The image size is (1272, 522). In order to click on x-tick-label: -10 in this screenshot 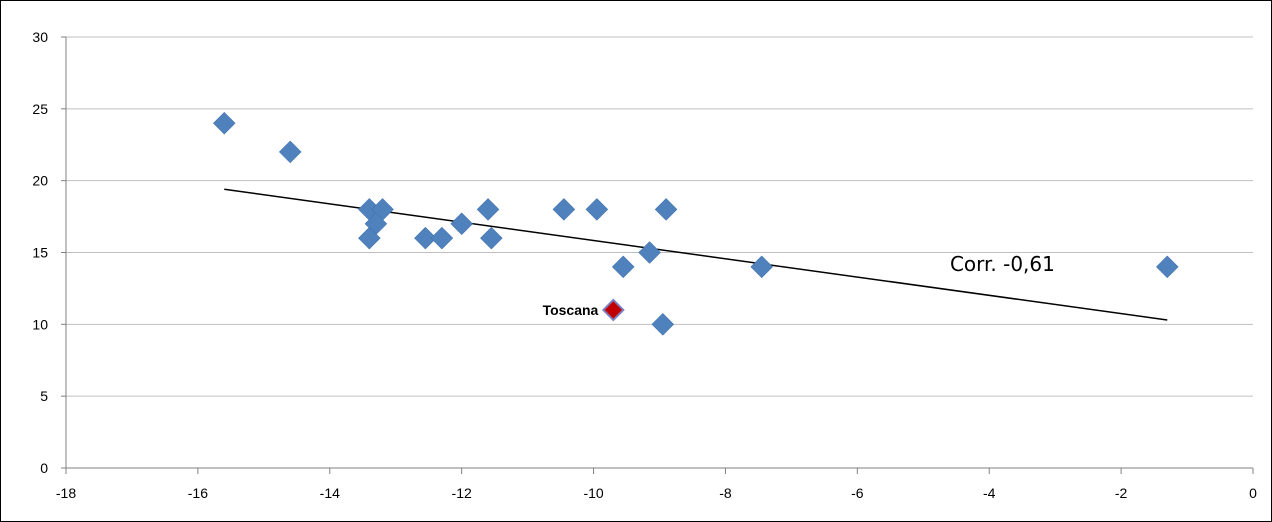, I will do `click(593, 493)`.